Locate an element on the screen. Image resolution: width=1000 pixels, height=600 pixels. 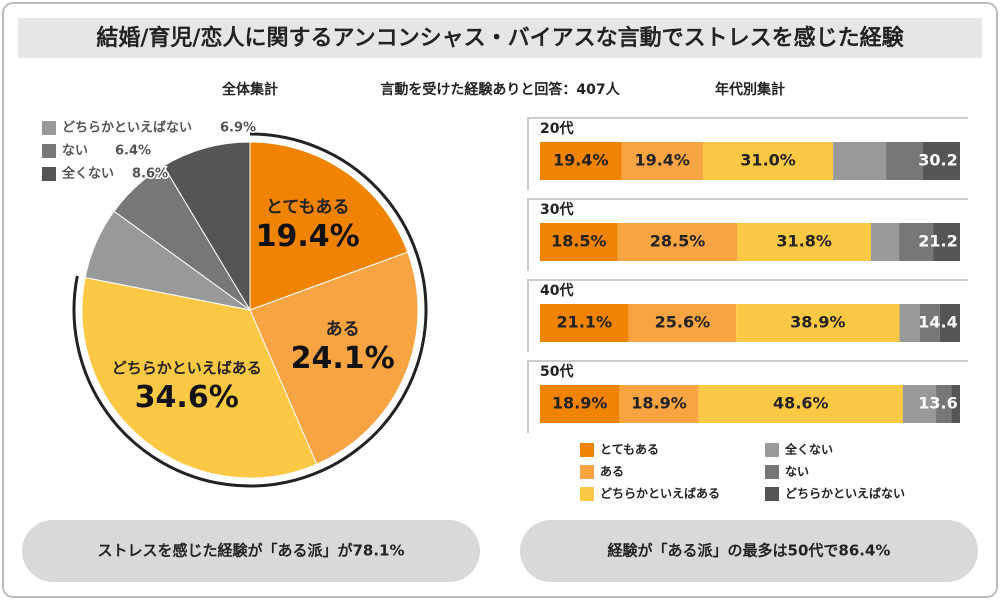
legend-label: とてもある is located at coordinates (629, 450).